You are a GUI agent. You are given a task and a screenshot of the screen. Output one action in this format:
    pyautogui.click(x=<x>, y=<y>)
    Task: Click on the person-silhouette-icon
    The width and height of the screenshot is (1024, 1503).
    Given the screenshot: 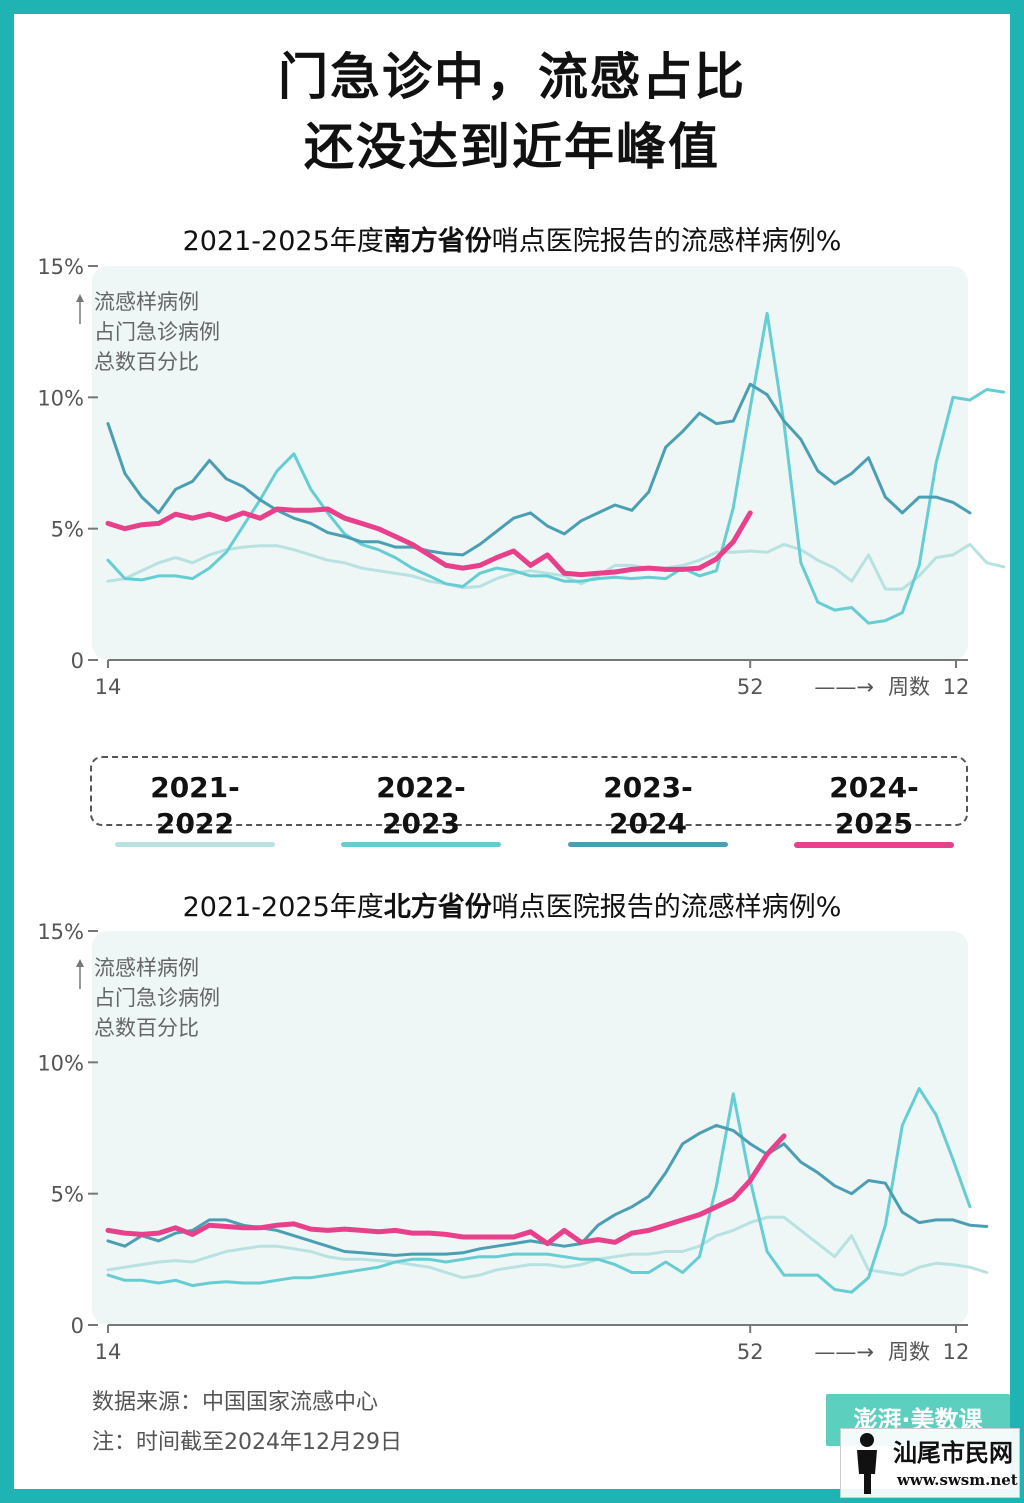 What is the action you would take?
    pyautogui.click(x=867, y=1463)
    